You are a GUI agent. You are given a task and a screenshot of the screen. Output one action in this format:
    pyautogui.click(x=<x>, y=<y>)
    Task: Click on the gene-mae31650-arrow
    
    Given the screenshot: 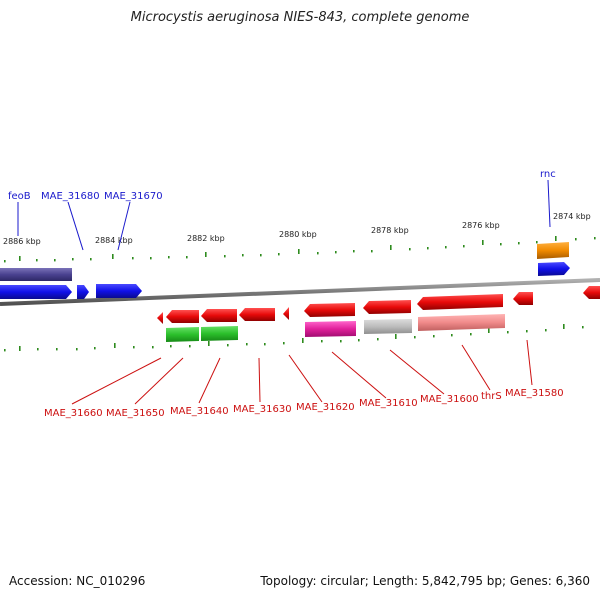 What is the action you would take?
    pyautogui.click(x=219, y=315)
    